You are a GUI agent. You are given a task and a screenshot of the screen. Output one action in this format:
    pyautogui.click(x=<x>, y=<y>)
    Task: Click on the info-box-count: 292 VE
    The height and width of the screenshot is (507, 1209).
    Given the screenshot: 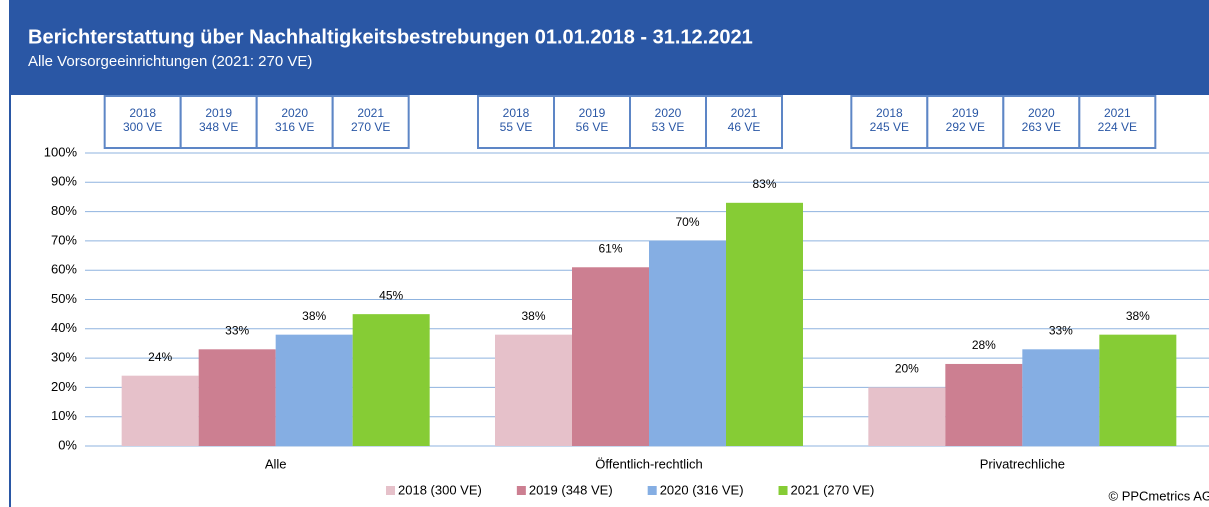 What is the action you would take?
    pyautogui.click(x=965, y=127)
    